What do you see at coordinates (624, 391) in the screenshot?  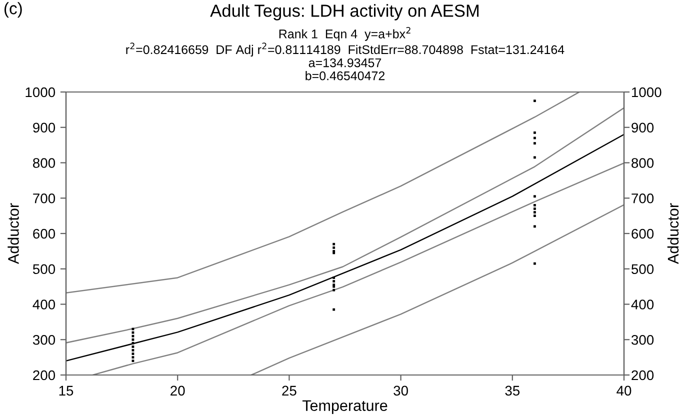 I see `x-tick-label: 40` at bounding box center [624, 391].